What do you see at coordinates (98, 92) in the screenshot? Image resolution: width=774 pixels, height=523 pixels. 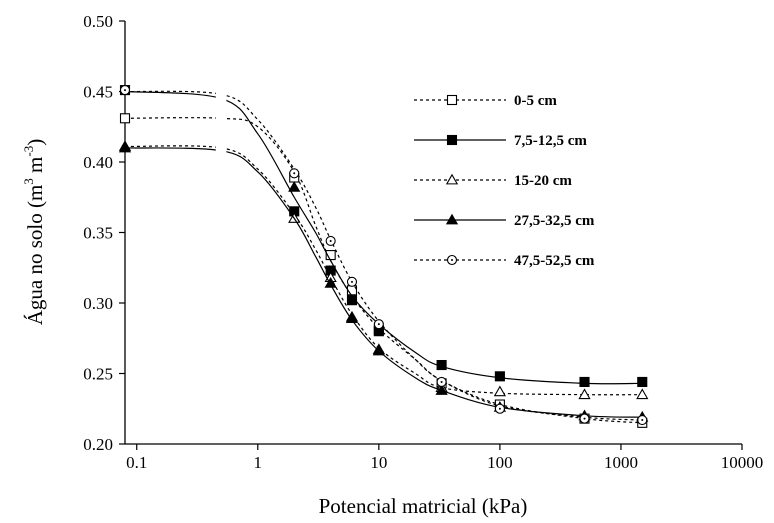 I see `y-tick-label: 0.45` at bounding box center [98, 92].